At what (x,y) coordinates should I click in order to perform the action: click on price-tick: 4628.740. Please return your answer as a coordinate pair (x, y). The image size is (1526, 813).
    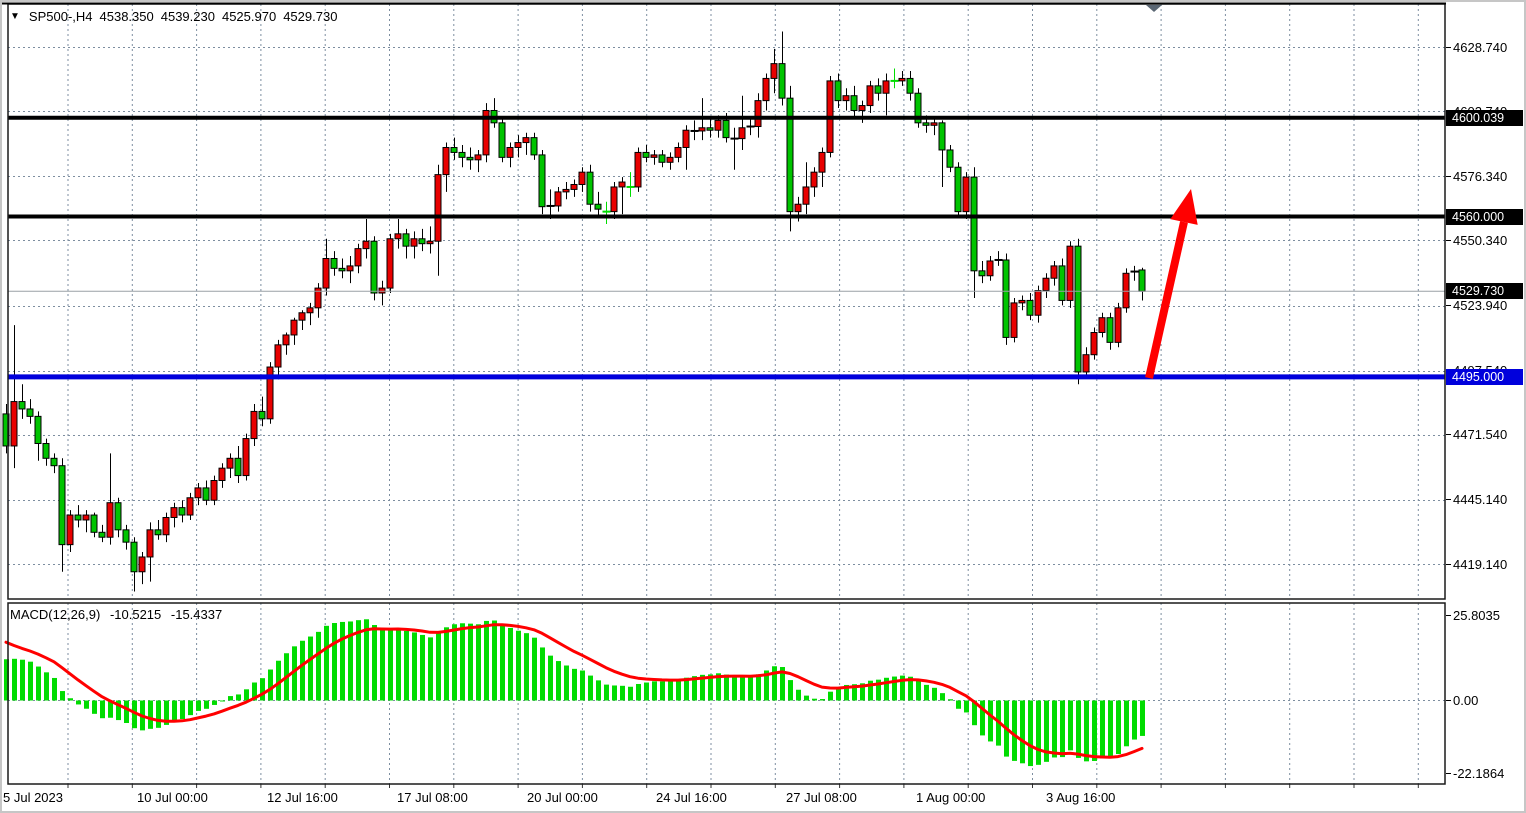
    Looking at the image, I should click on (1476, 47).